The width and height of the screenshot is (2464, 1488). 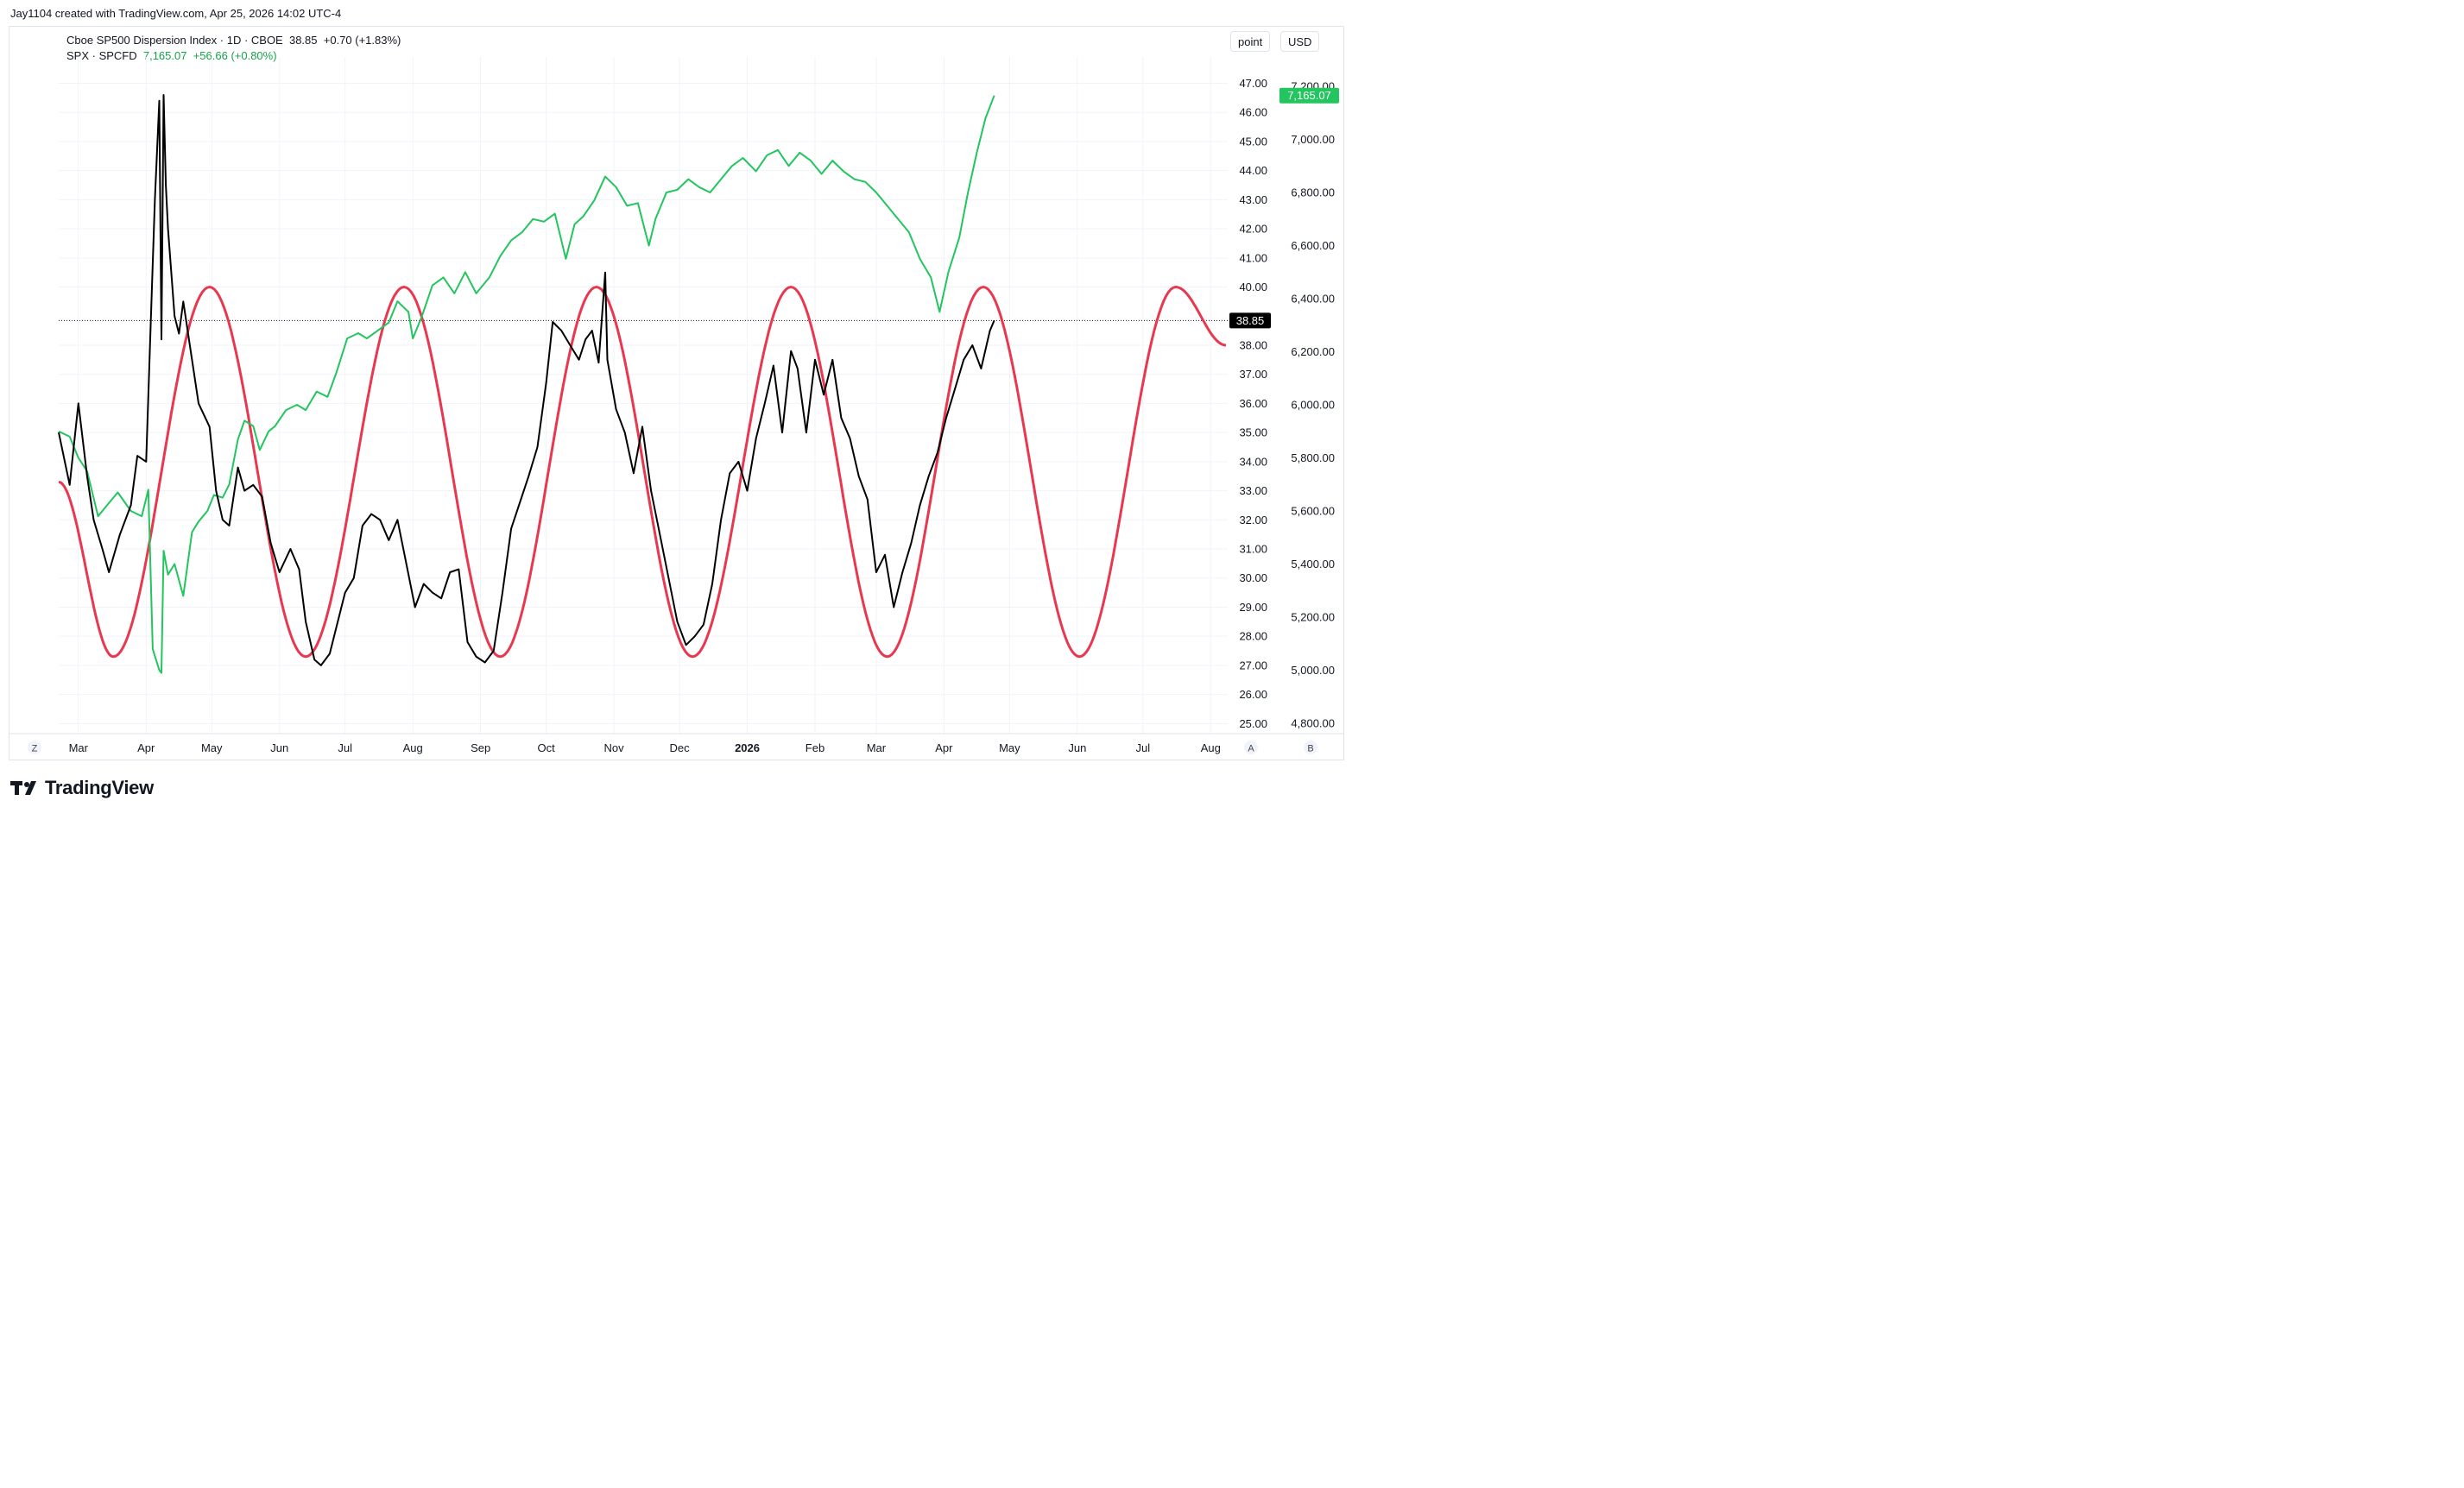 I want to click on tradingview-logo: TradingView, so click(x=82, y=788).